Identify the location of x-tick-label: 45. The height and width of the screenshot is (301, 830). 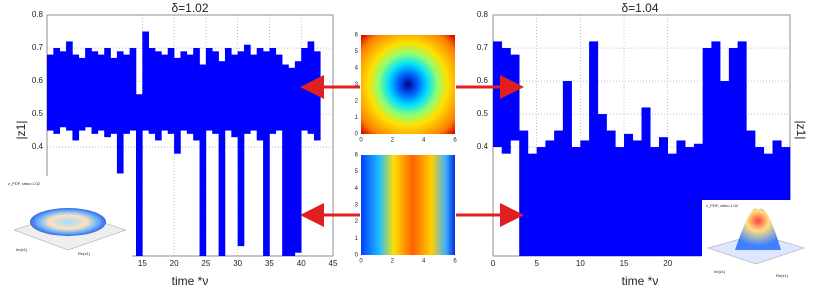
(333, 263).